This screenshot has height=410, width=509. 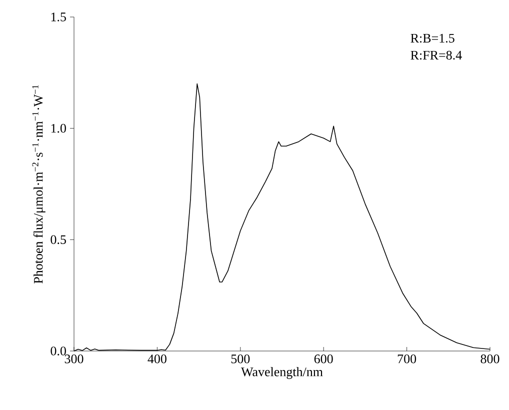 What do you see at coordinates (74, 359) in the screenshot?
I see `x-tick-label: 300` at bounding box center [74, 359].